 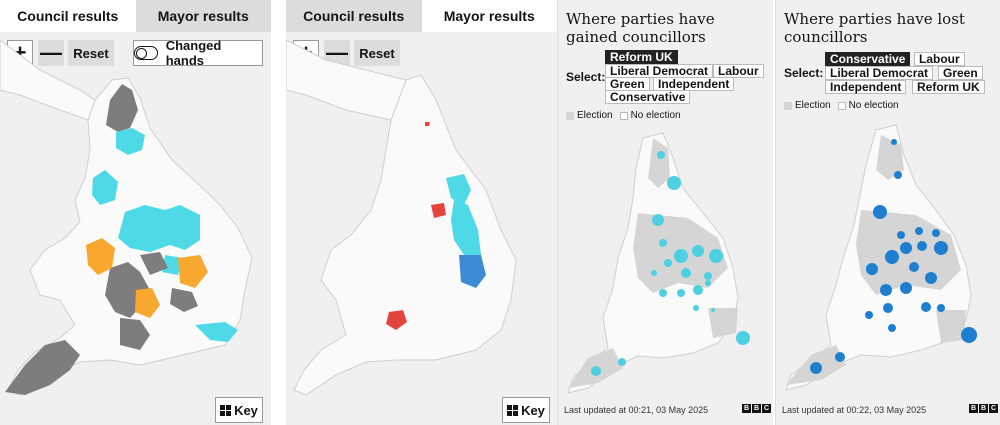 I want to click on cambs-area, so click(x=193, y=271).